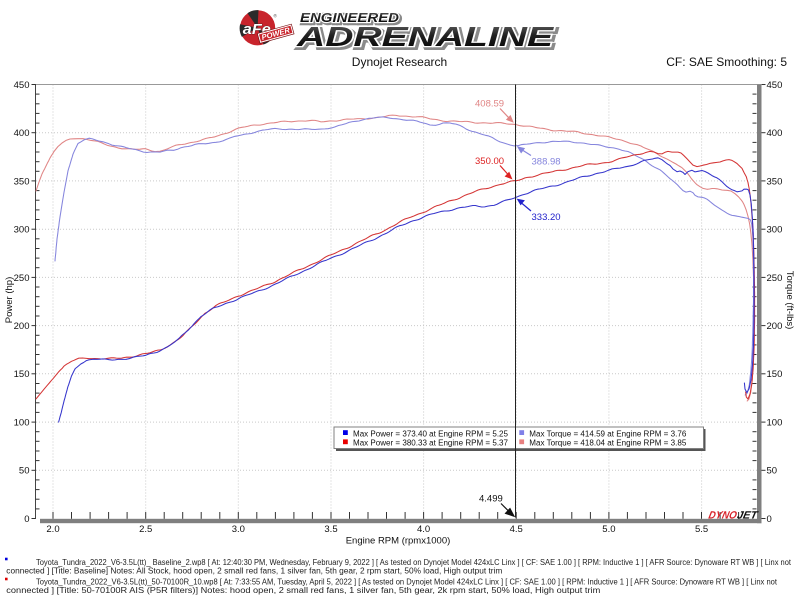 Image resolution: width=800 pixels, height=600 pixels. I want to click on svg-text: 350.00, so click(489, 161).